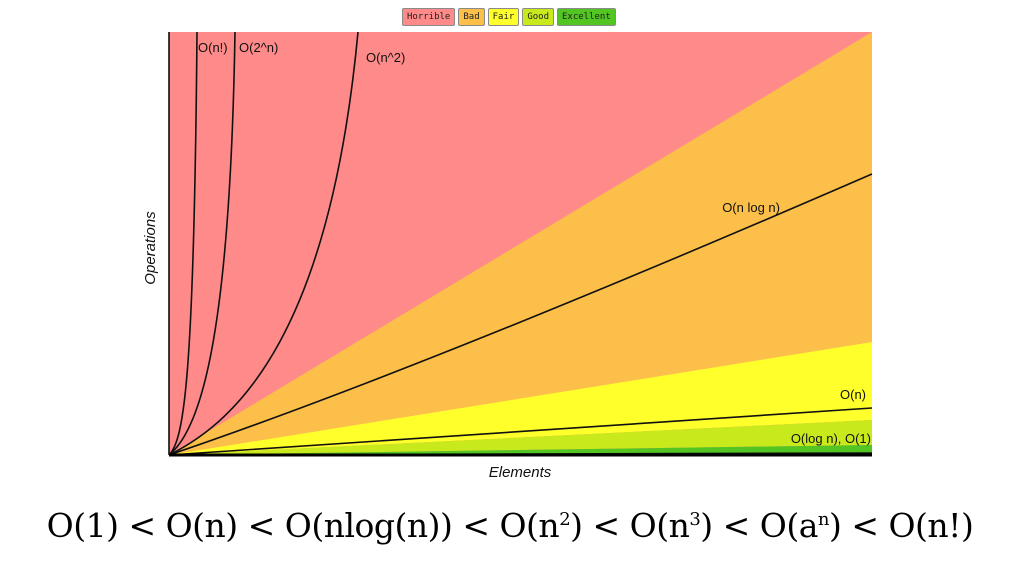 The height and width of the screenshot is (563, 1020). What do you see at coordinates (630, 525) in the screenshot?
I see `ordering-text-2: ) < O(n` at bounding box center [630, 525].